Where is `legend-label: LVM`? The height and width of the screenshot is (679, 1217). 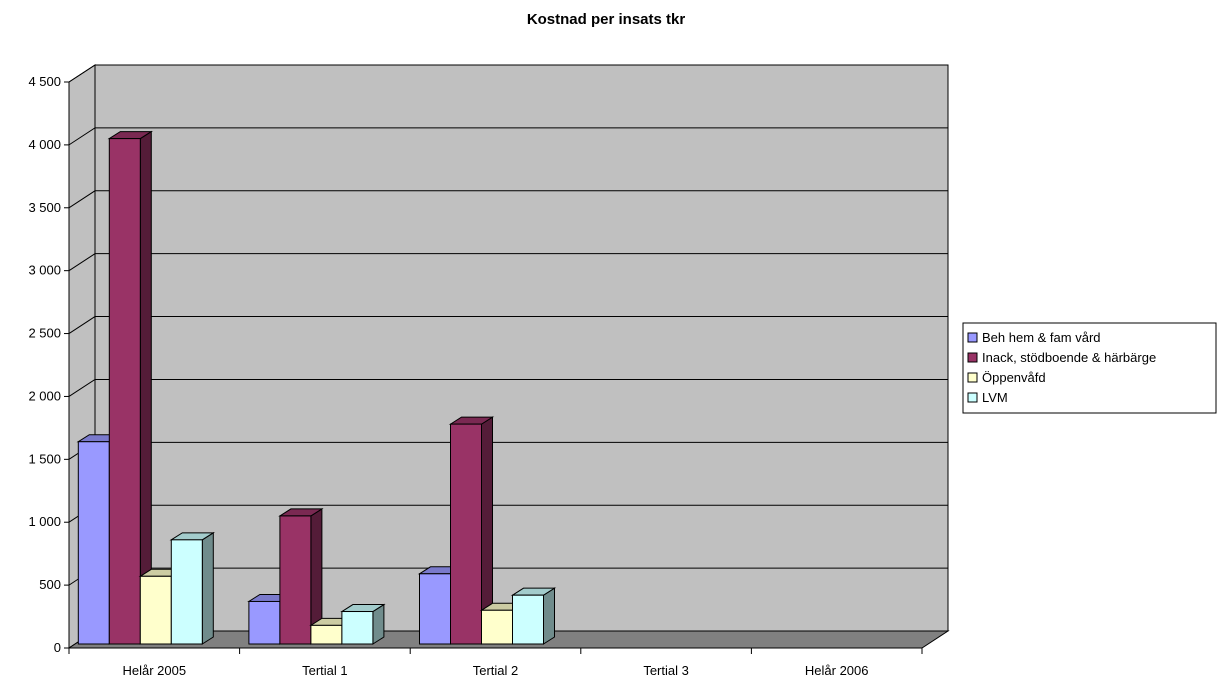
legend-label: LVM is located at coordinates (995, 397).